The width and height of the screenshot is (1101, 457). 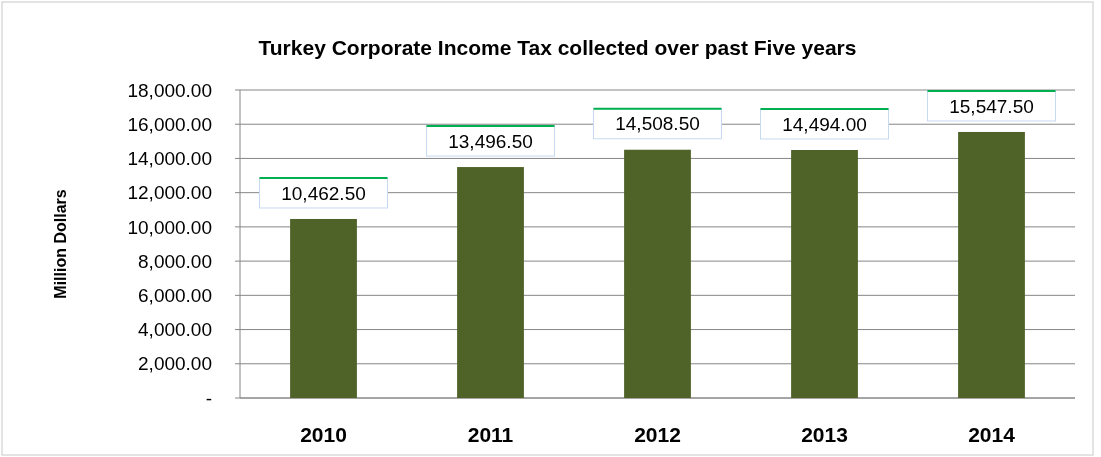 What do you see at coordinates (323, 434) in the screenshot?
I see `x-tick-label: 2010` at bounding box center [323, 434].